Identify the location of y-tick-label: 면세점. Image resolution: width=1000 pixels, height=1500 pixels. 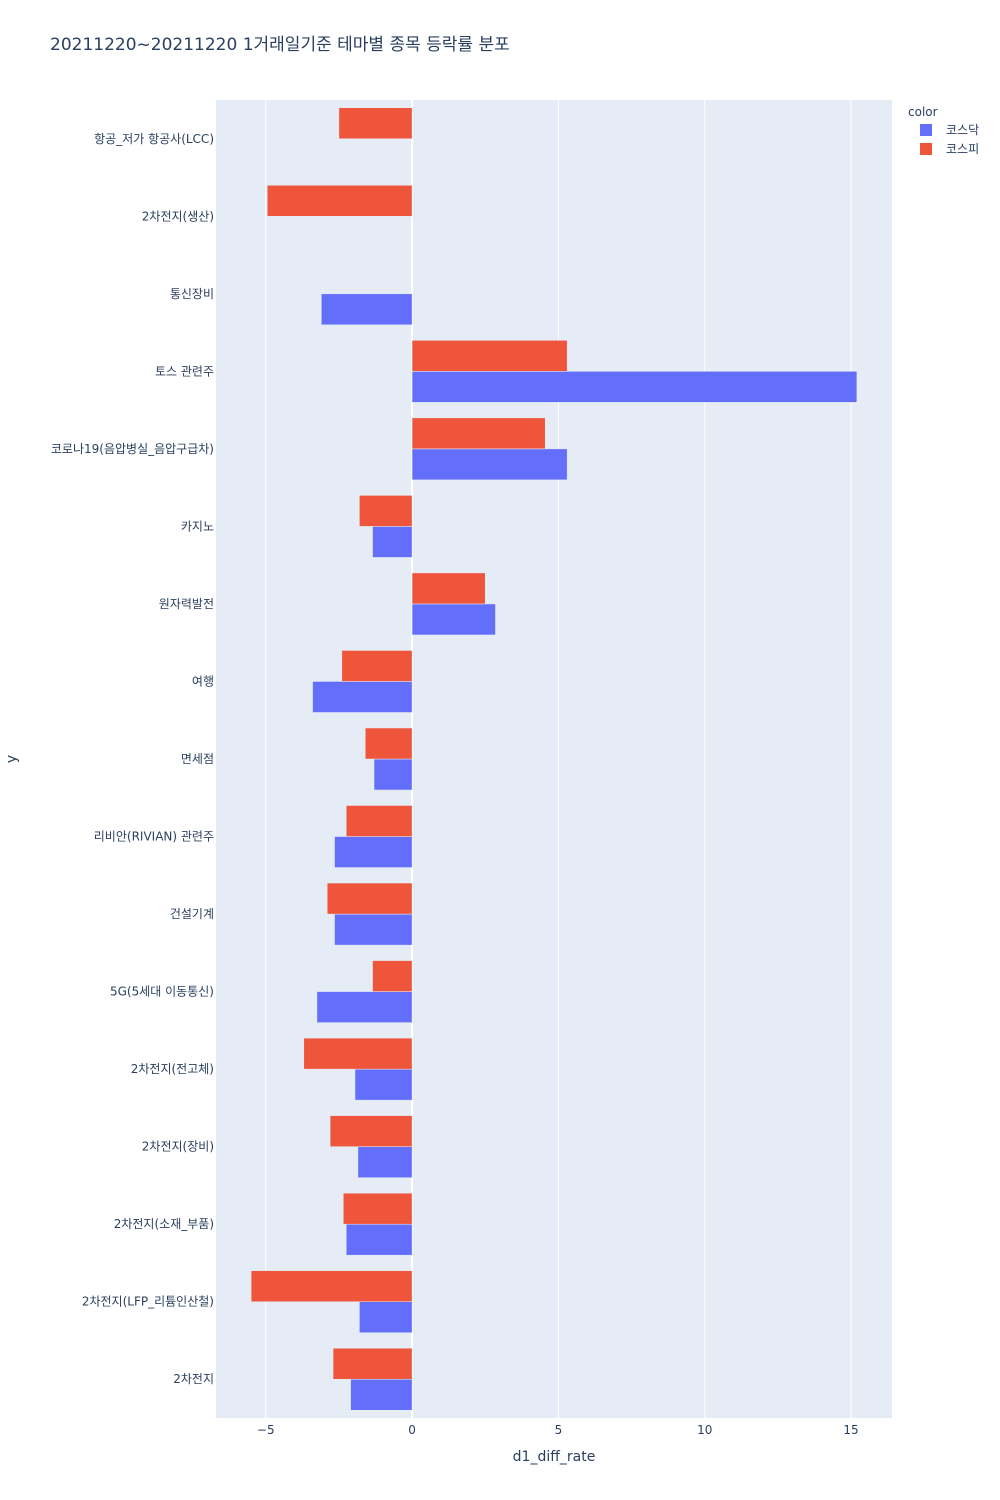
(197, 759).